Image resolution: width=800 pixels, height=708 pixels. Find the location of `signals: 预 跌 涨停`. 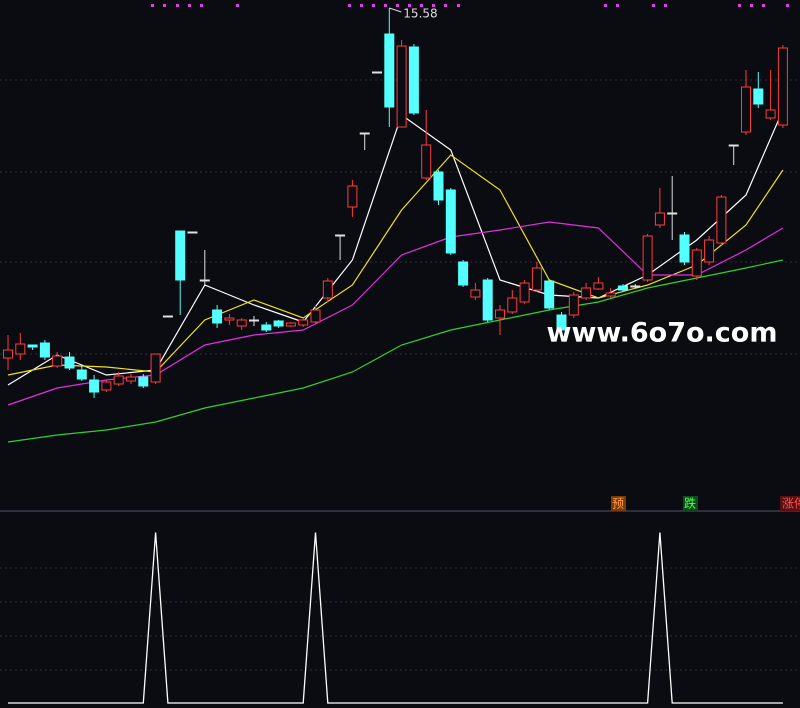

signals: 预 跌 涨停 is located at coordinates (705, 503).